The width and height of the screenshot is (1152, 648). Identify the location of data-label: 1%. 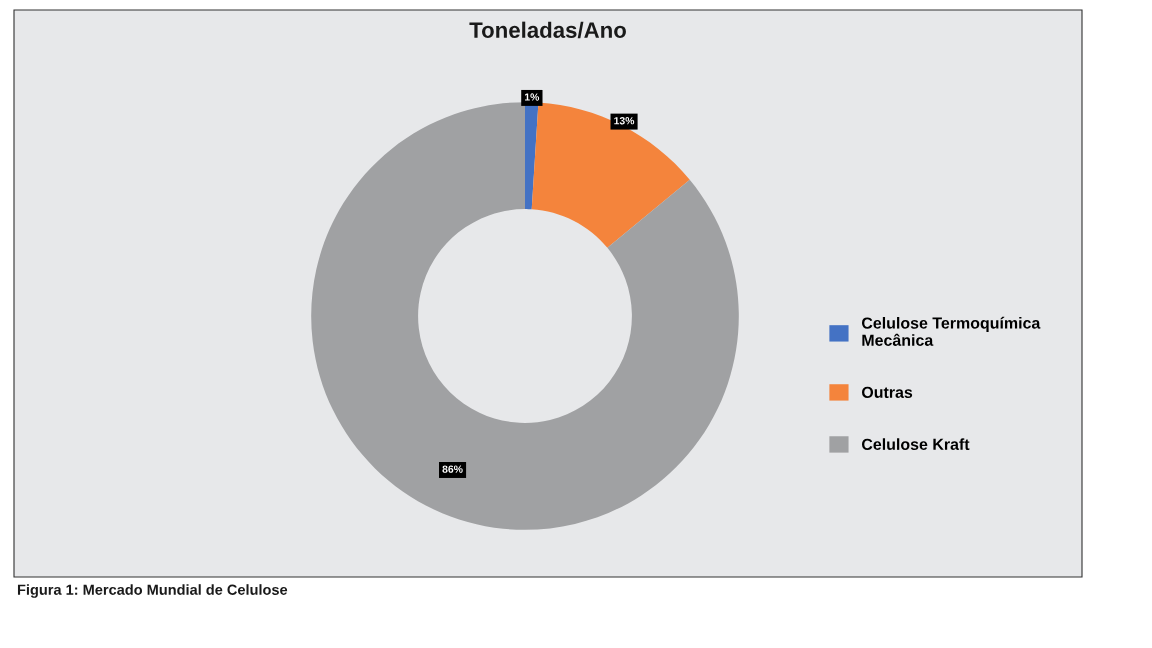
(532, 97).